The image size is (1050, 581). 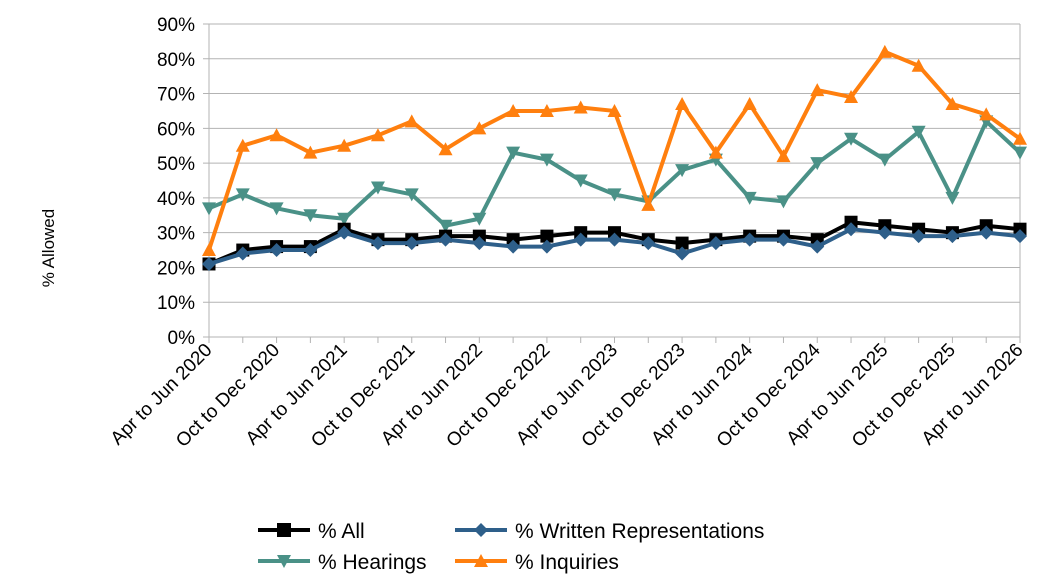 I want to click on legend-label: % All, so click(x=341, y=531).